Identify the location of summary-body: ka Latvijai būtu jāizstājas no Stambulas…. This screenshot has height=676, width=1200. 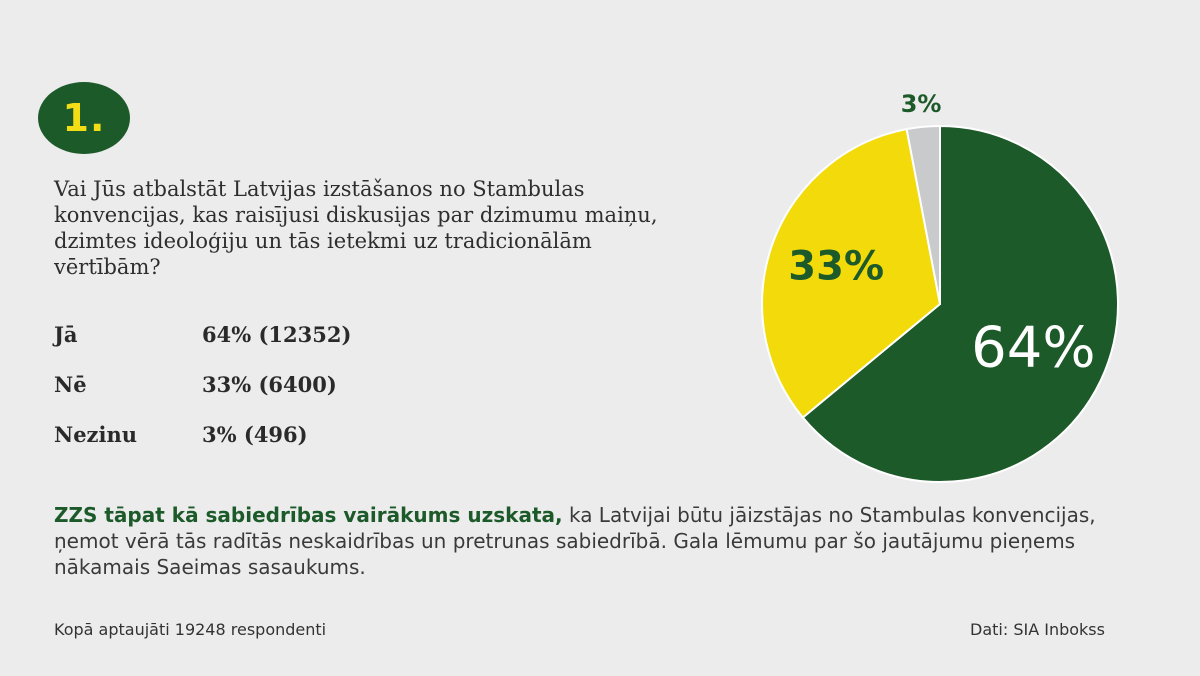
(575, 541).